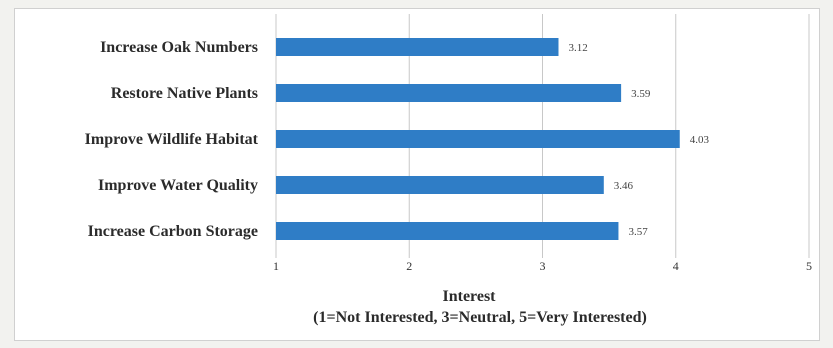  What do you see at coordinates (179, 47) in the screenshot?
I see `category-label: Increase Oak Numbers` at bounding box center [179, 47].